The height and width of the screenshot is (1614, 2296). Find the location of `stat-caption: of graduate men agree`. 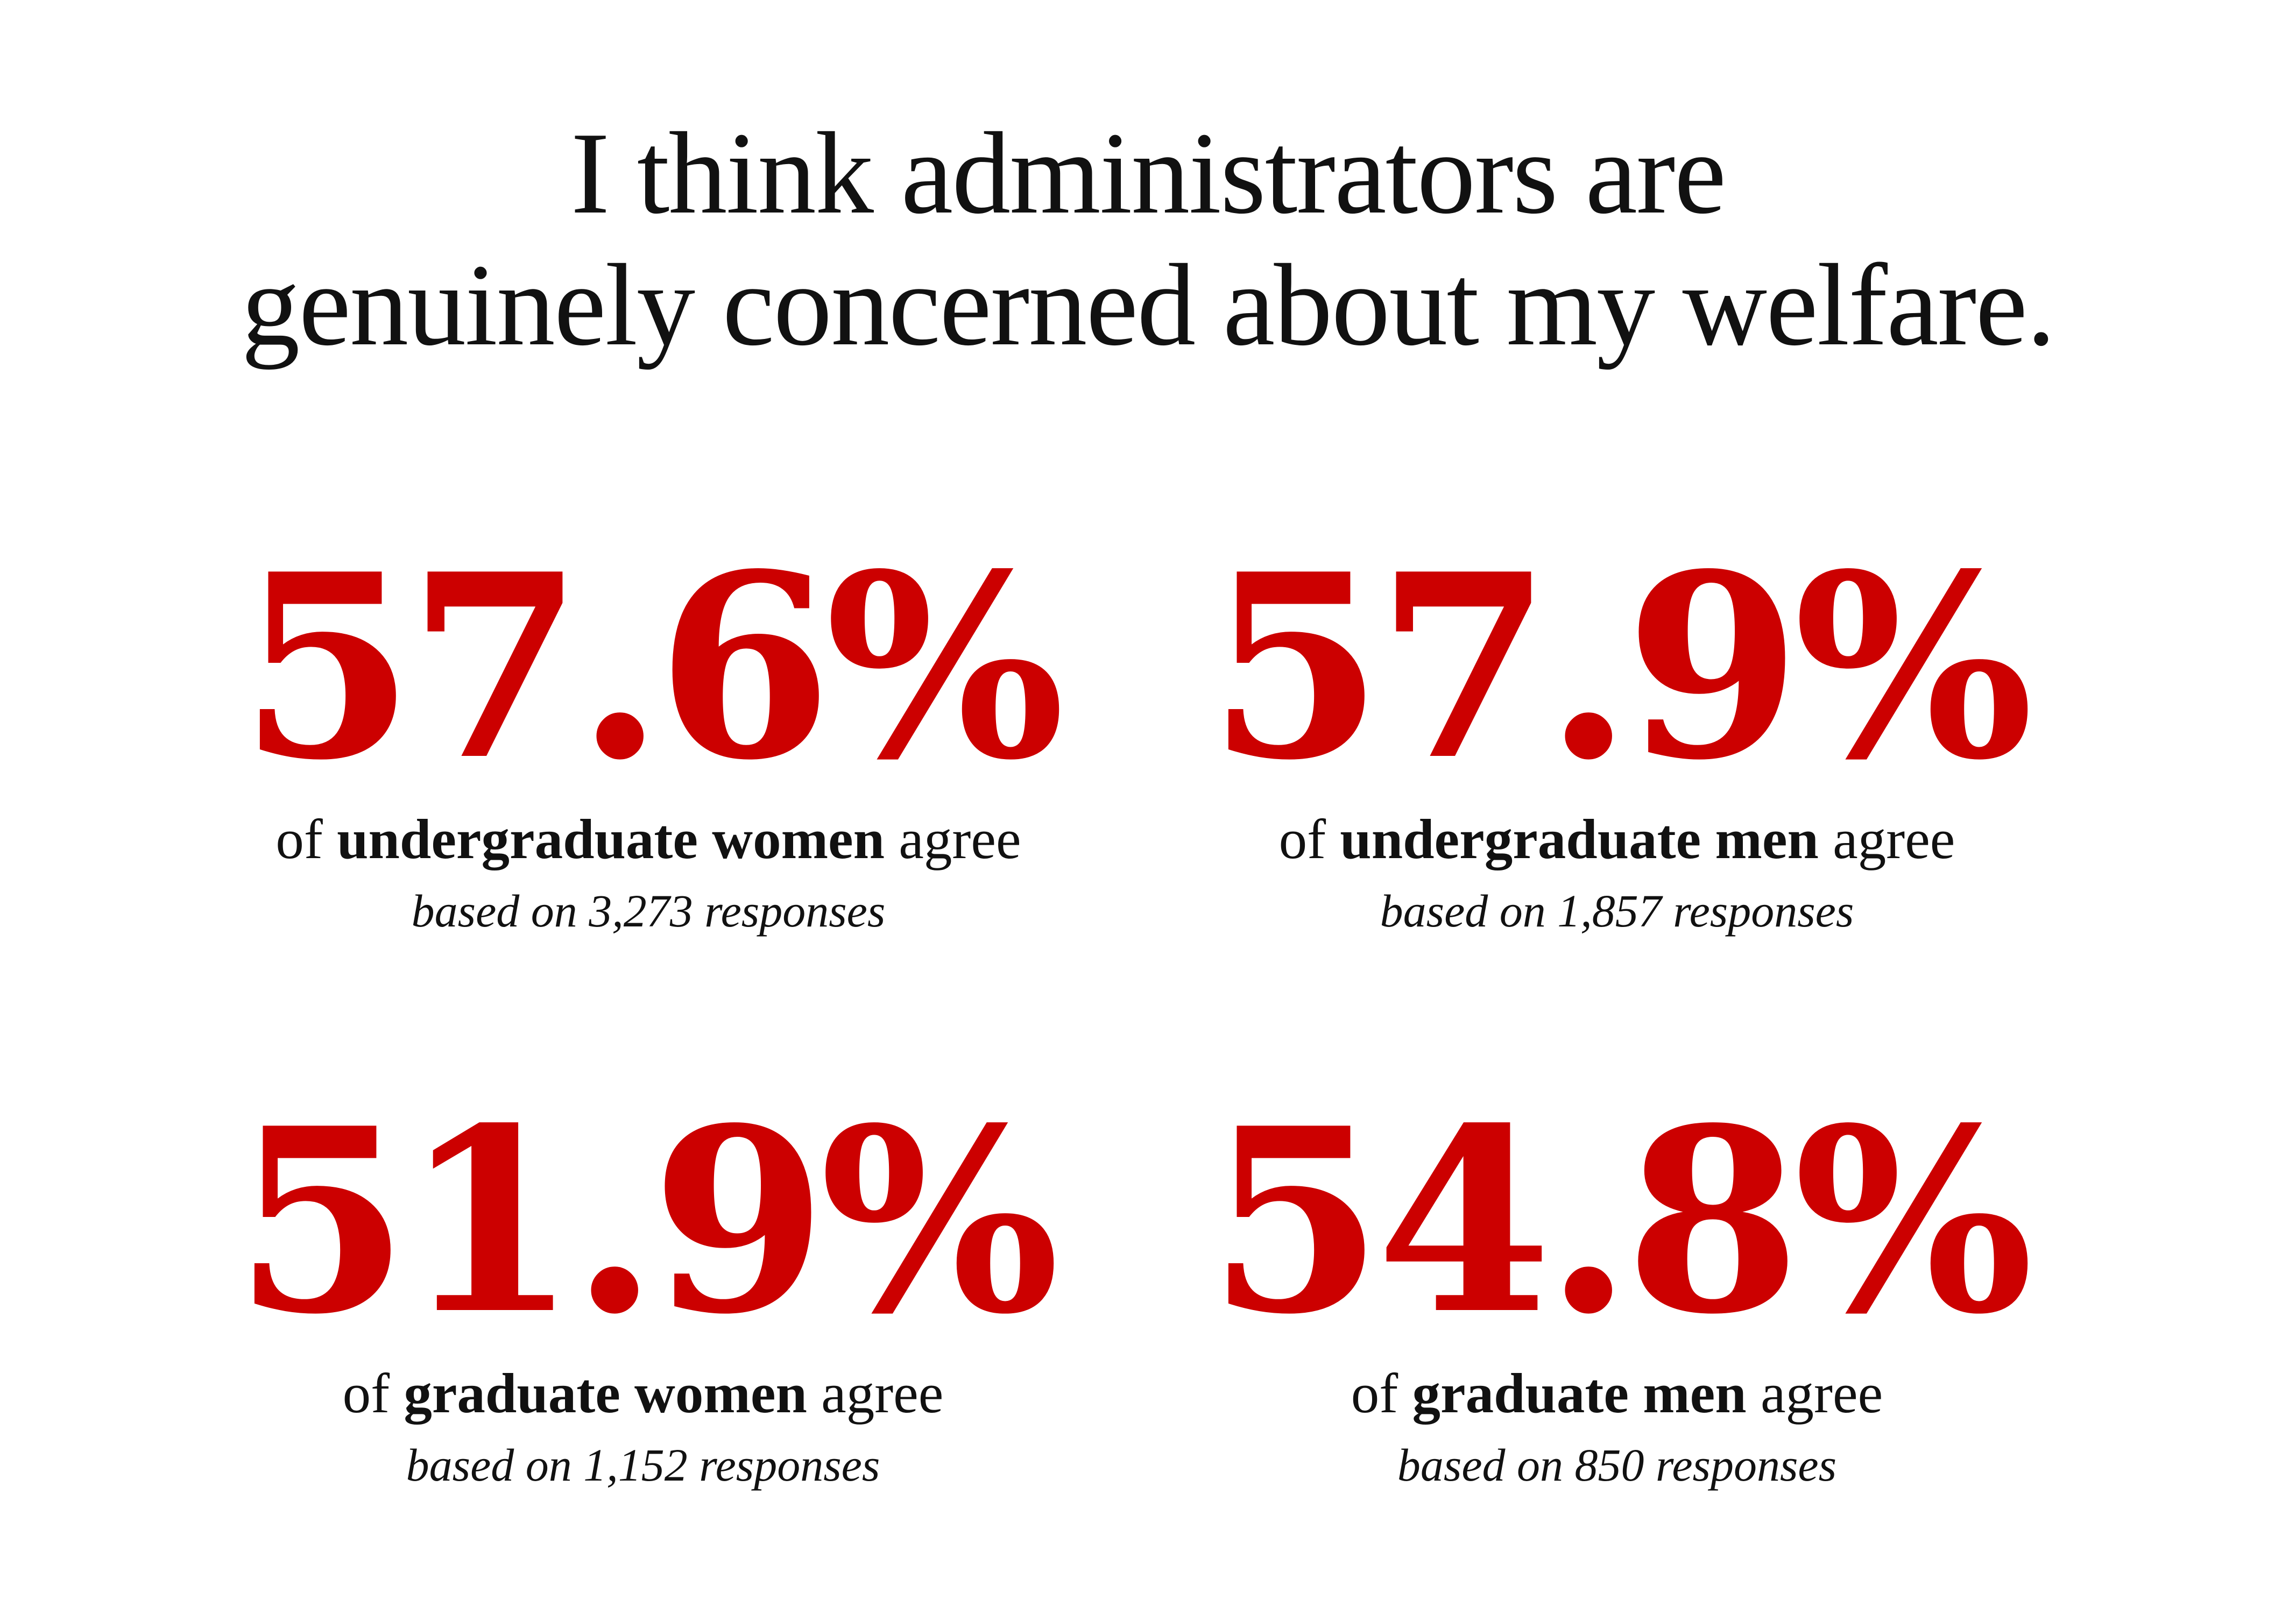

stat-caption: of graduate men agree is located at coordinates (1617, 1393).